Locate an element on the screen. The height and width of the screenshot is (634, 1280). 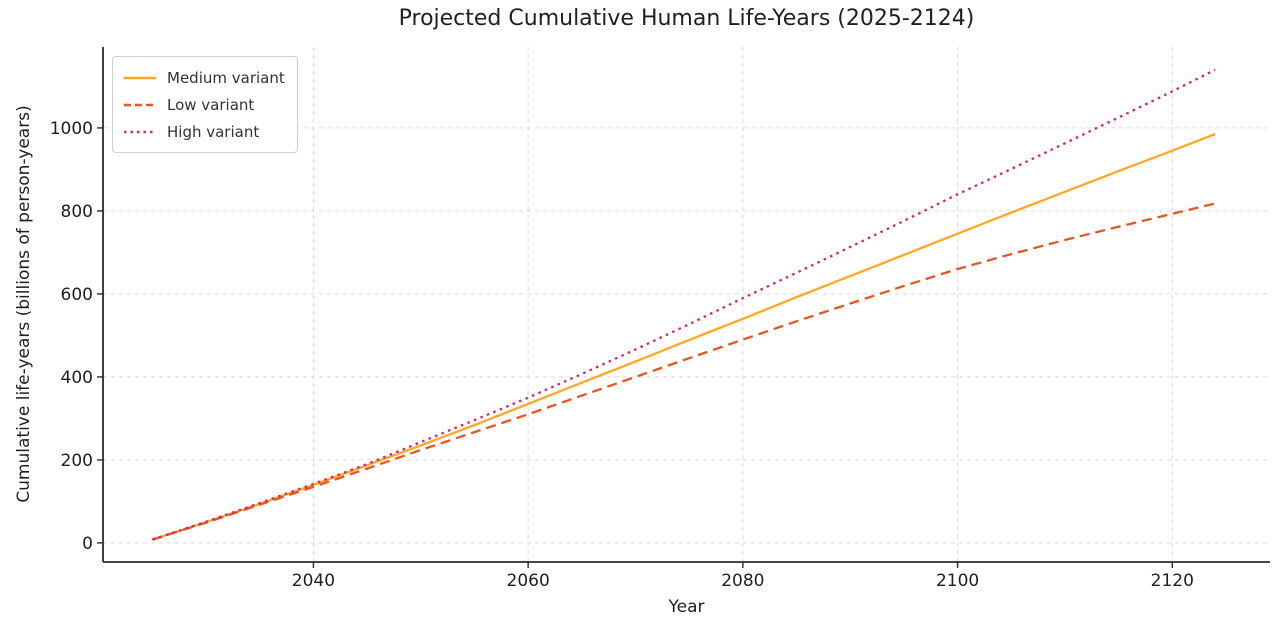
y-tick-label: 0 is located at coordinates (87, 544).